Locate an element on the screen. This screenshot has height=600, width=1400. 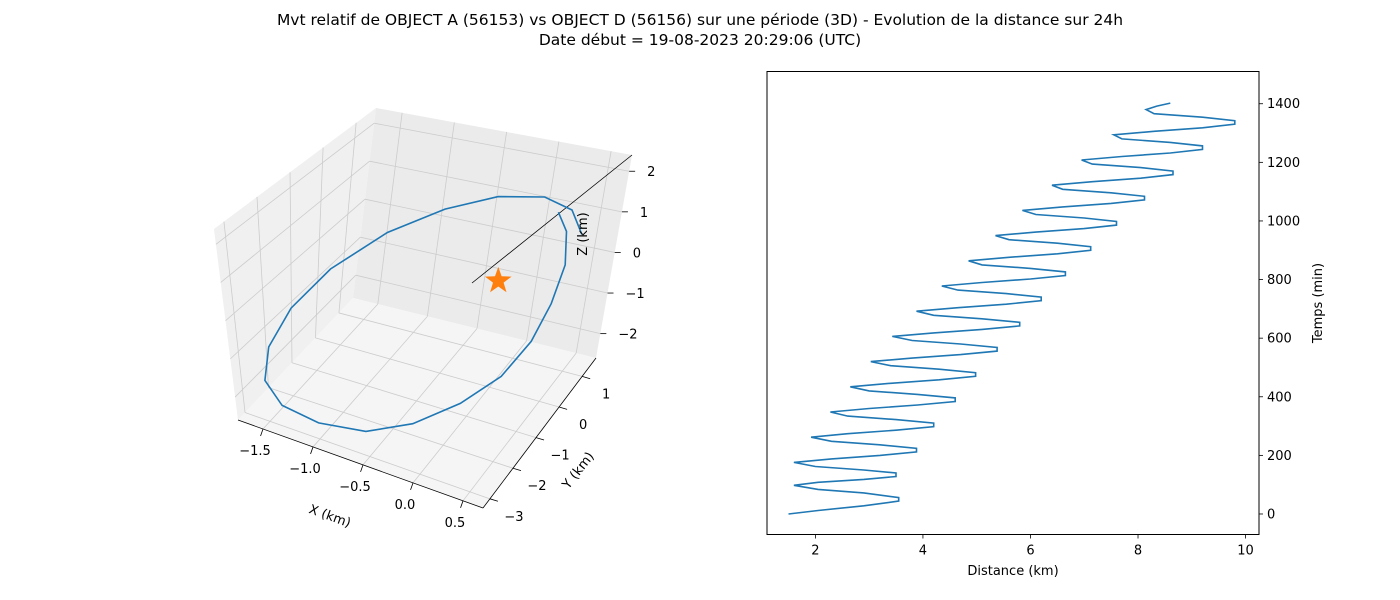
time-tick-label: 1200 is located at coordinates (1283, 163).